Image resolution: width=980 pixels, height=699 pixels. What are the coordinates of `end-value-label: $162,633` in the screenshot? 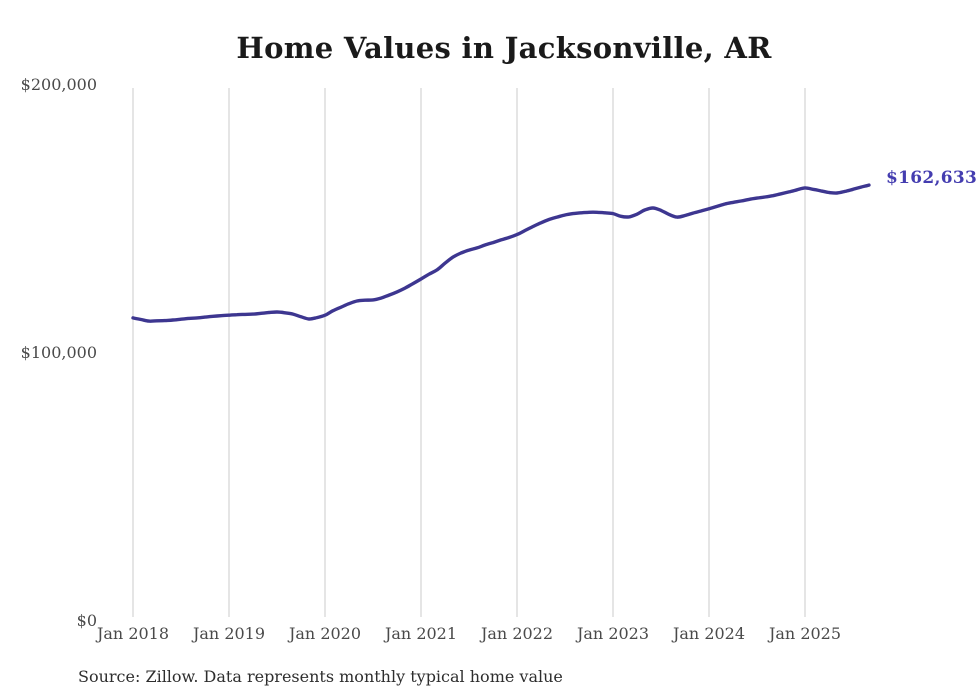 It's located at (932, 178).